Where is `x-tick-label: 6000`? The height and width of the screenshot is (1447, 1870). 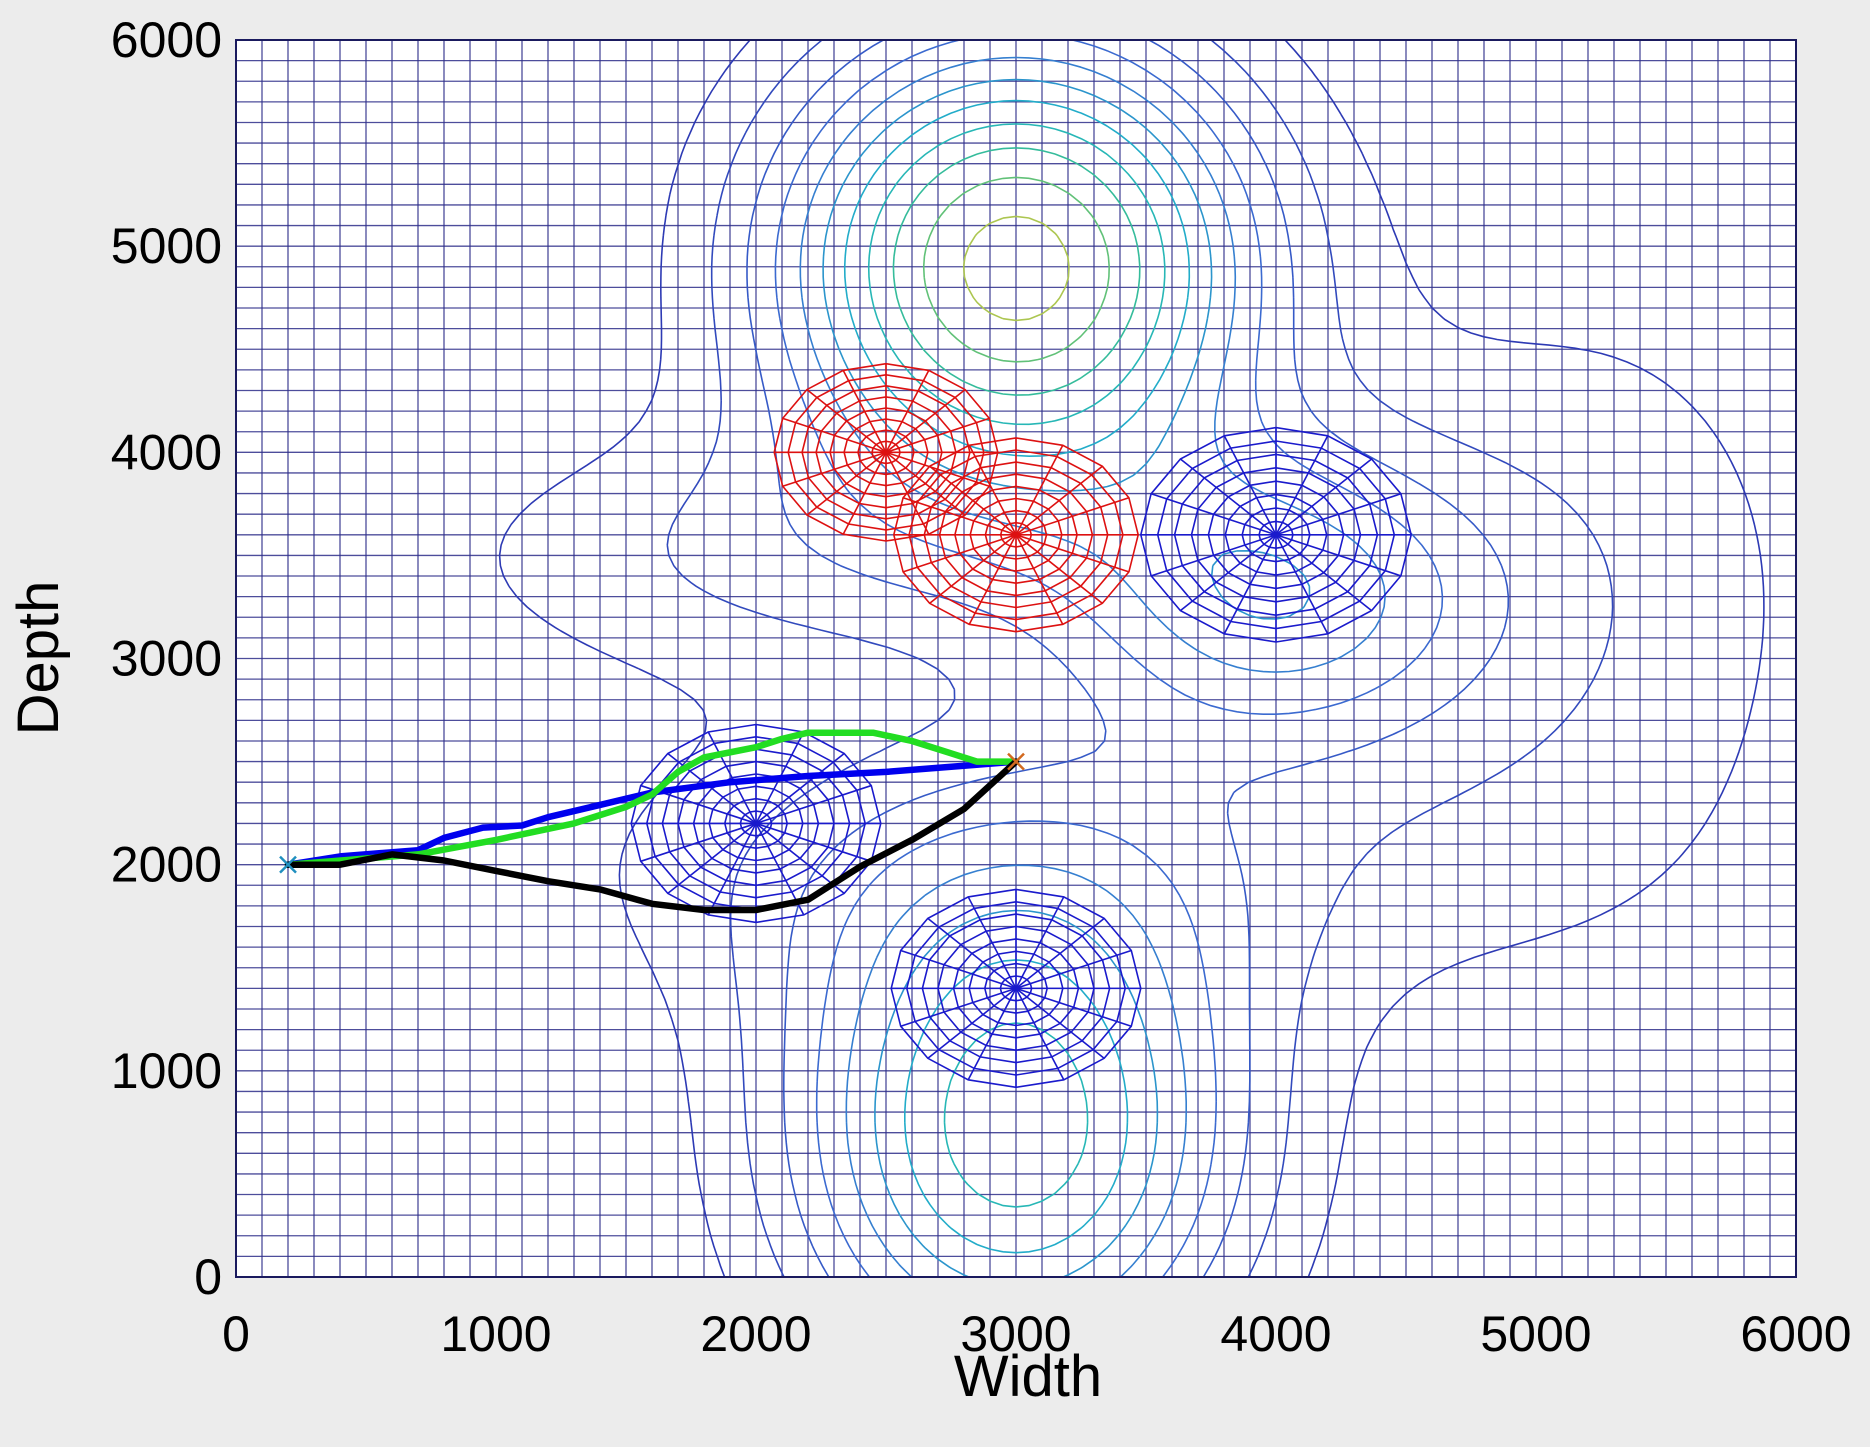
x-tick-label: 6000 is located at coordinates (1795, 1334).